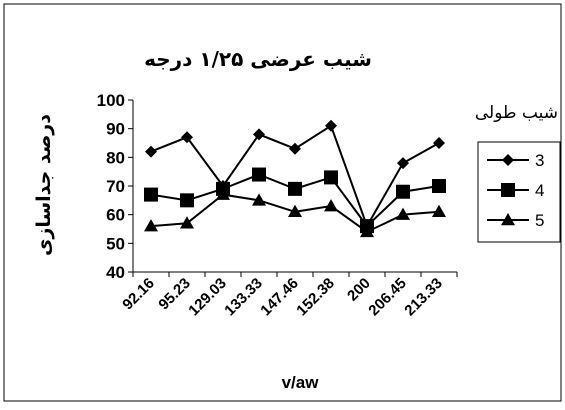 This screenshot has height=410, width=565. I want to click on y-tick-label: 60, so click(115, 215).